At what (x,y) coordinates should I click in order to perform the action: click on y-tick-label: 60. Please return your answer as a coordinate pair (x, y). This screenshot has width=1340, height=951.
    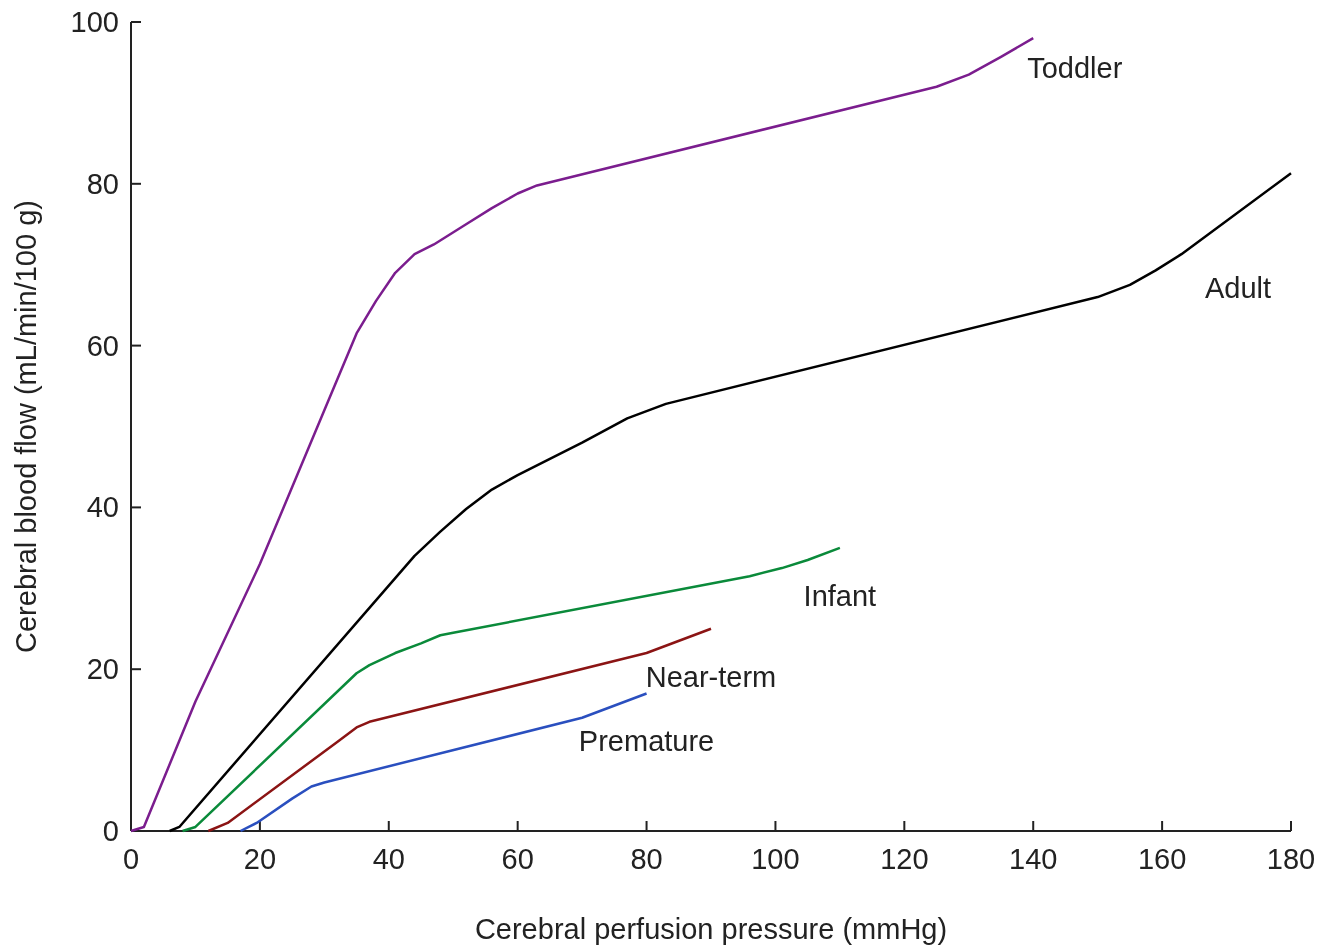
    Looking at the image, I should click on (102, 345).